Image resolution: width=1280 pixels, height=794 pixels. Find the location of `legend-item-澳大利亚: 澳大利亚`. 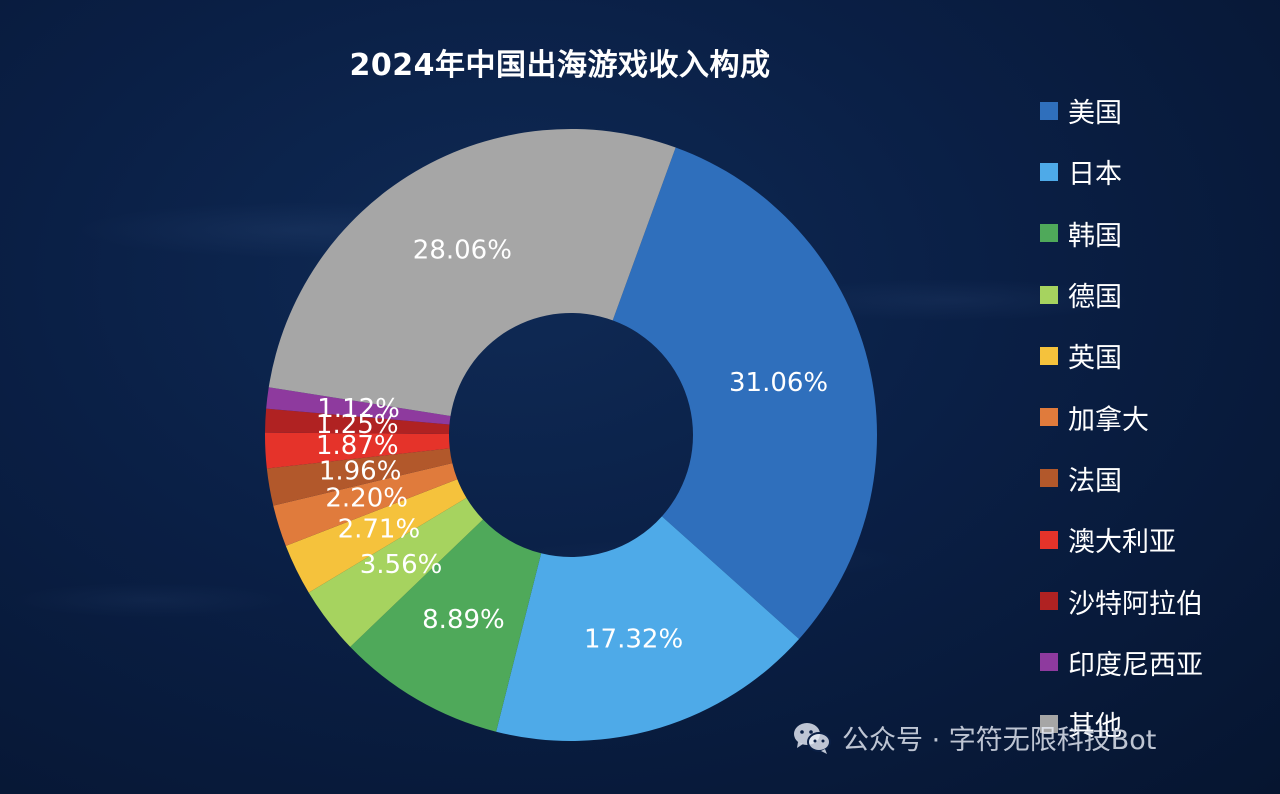

legend-item-澳大利亚: 澳大利亚 is located at coordinates (1155, 539).